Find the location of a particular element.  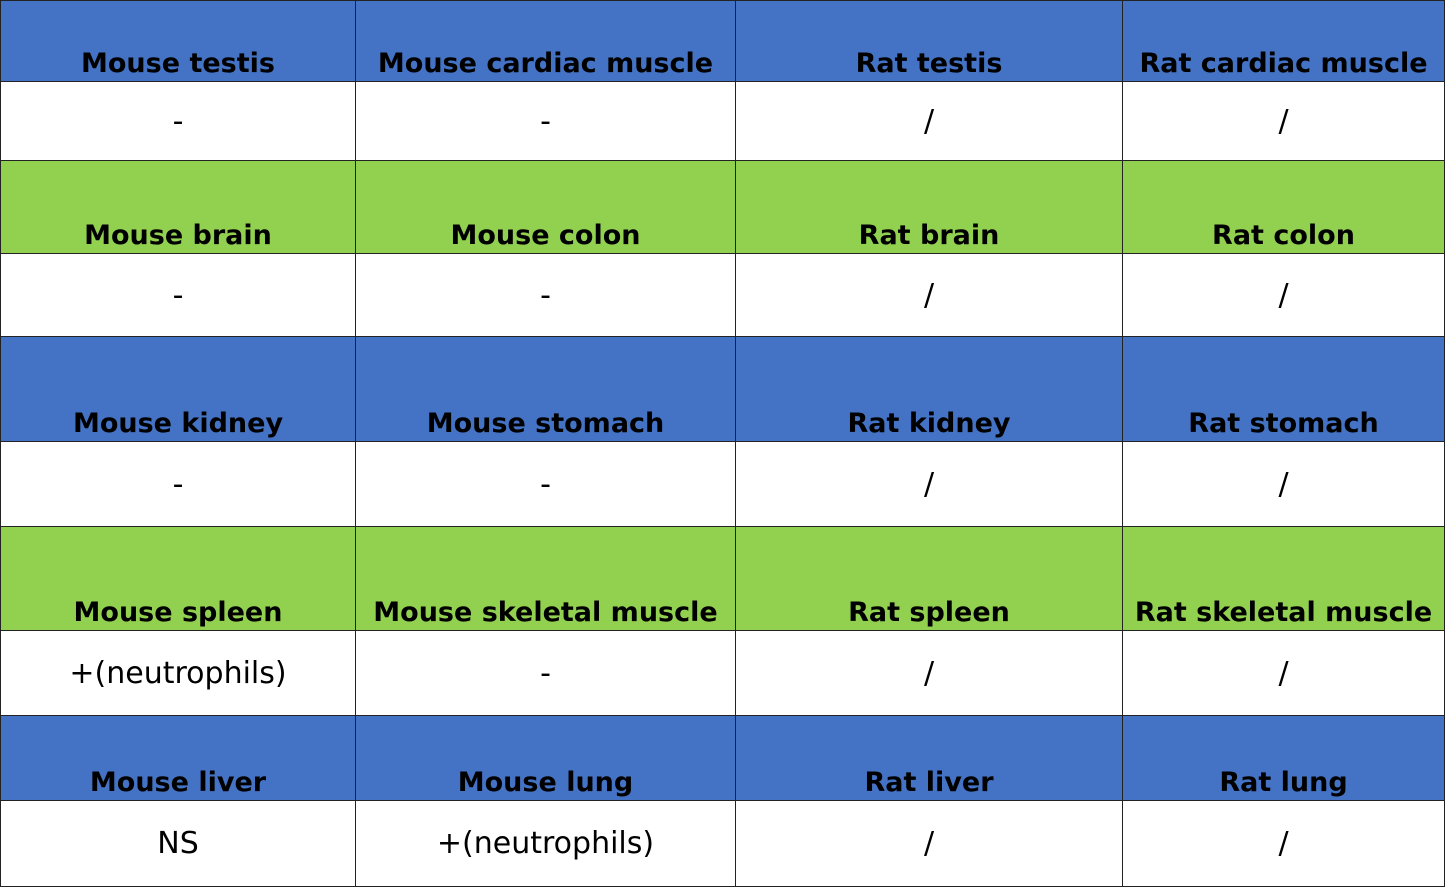

header-cell: Mouse lung is located at coordinates (546, 758).